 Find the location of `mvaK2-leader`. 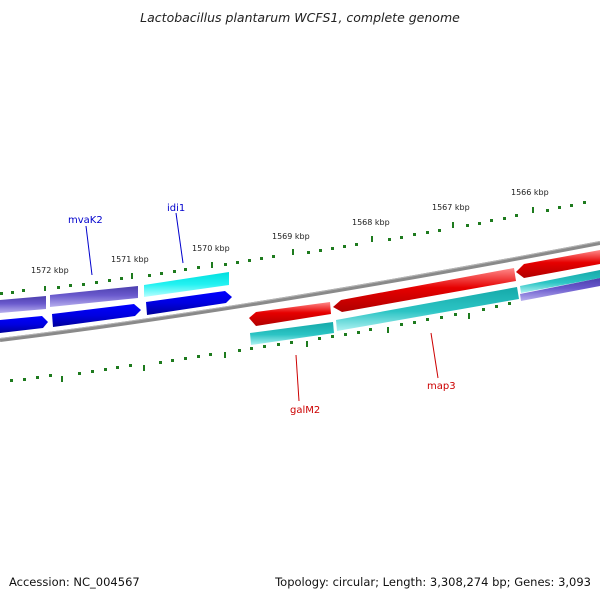

mvaK2-leader is located at coordinates (89, 250).